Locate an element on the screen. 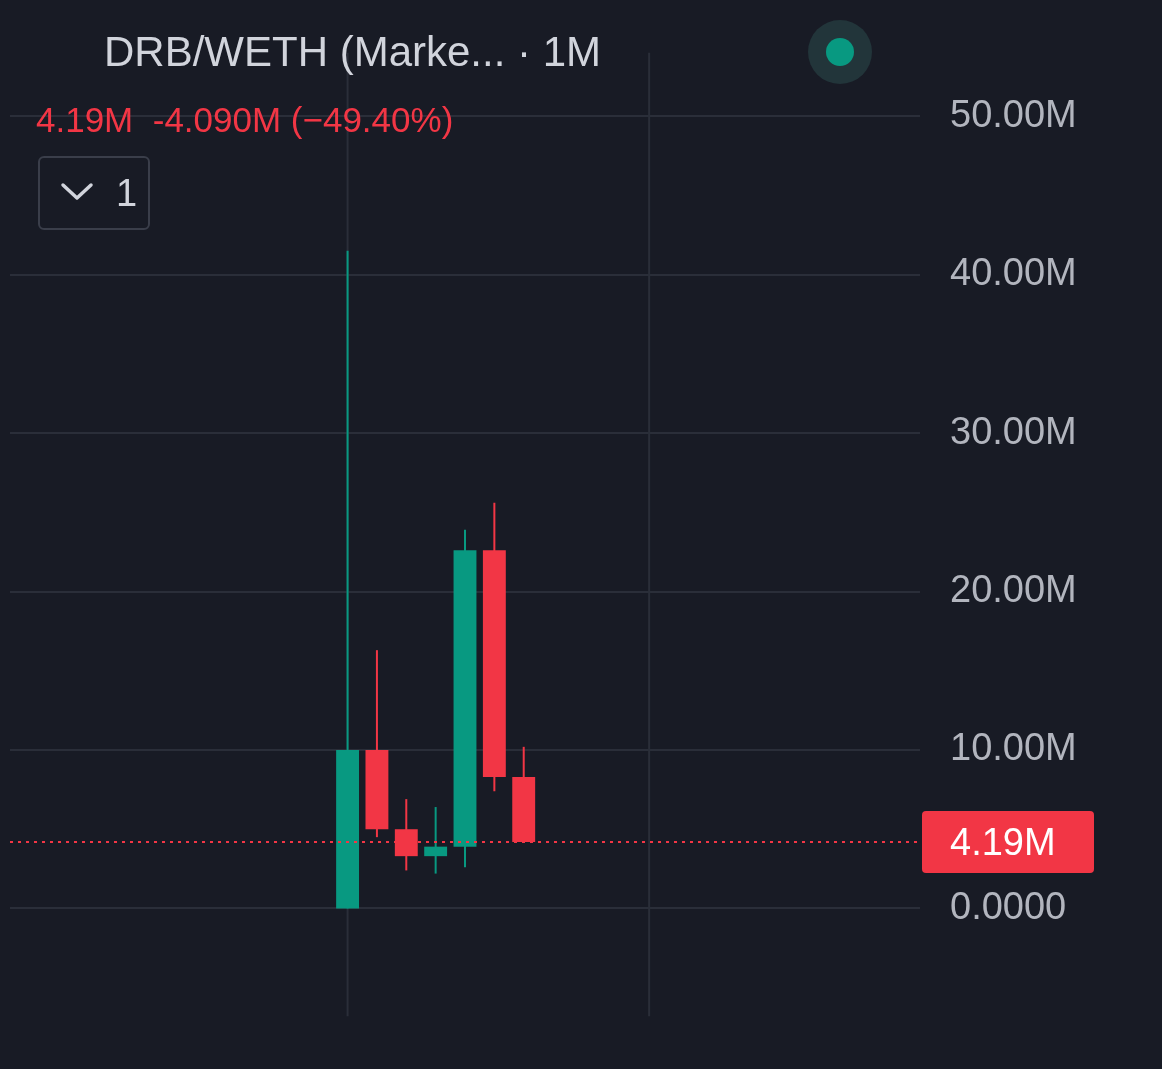 The width and height of the screenshot is (1162, 1069). y-tick-label: 20.00M is located at coordinates (1013, 589).